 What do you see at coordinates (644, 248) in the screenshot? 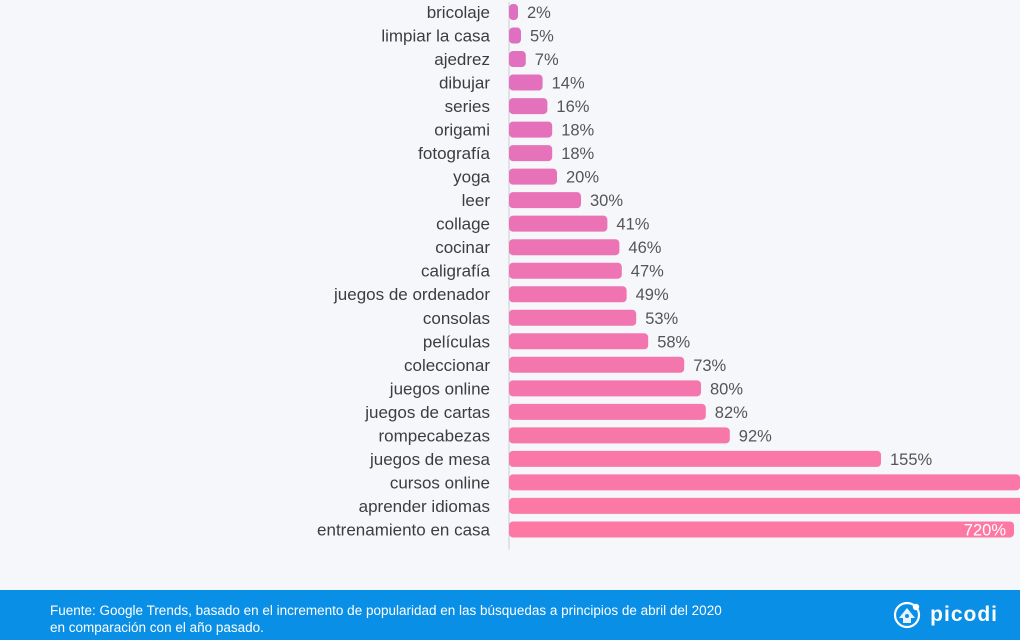
I see `value-label: 46%` at bounding box center [644, 248].